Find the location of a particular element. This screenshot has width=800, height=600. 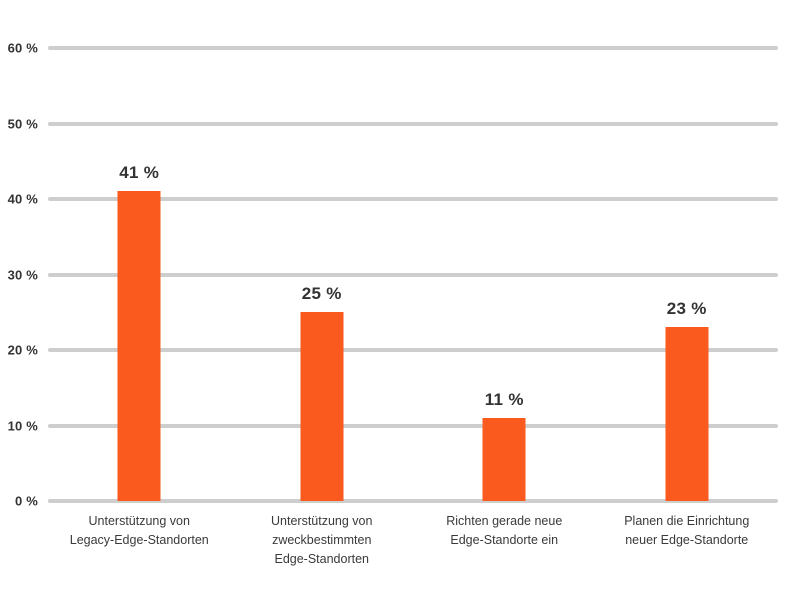

x-axis-tick-label: Unterstützung von Legacy-Edge-Standorten is located at coordinates (139, 531).